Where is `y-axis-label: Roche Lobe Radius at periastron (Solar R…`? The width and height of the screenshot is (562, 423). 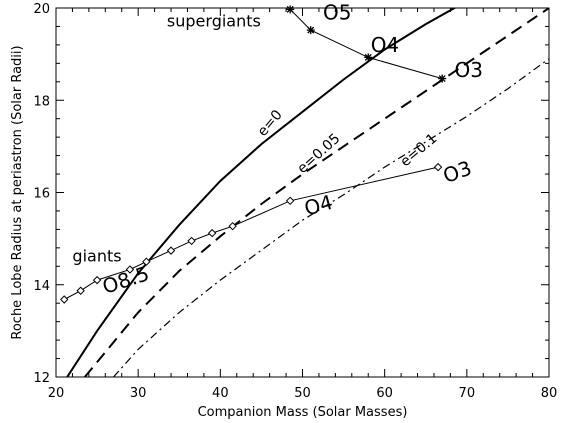 y-axis-label: Roche Lobe Radius at periastron (Solar R… is located at coordinates (17, 192).